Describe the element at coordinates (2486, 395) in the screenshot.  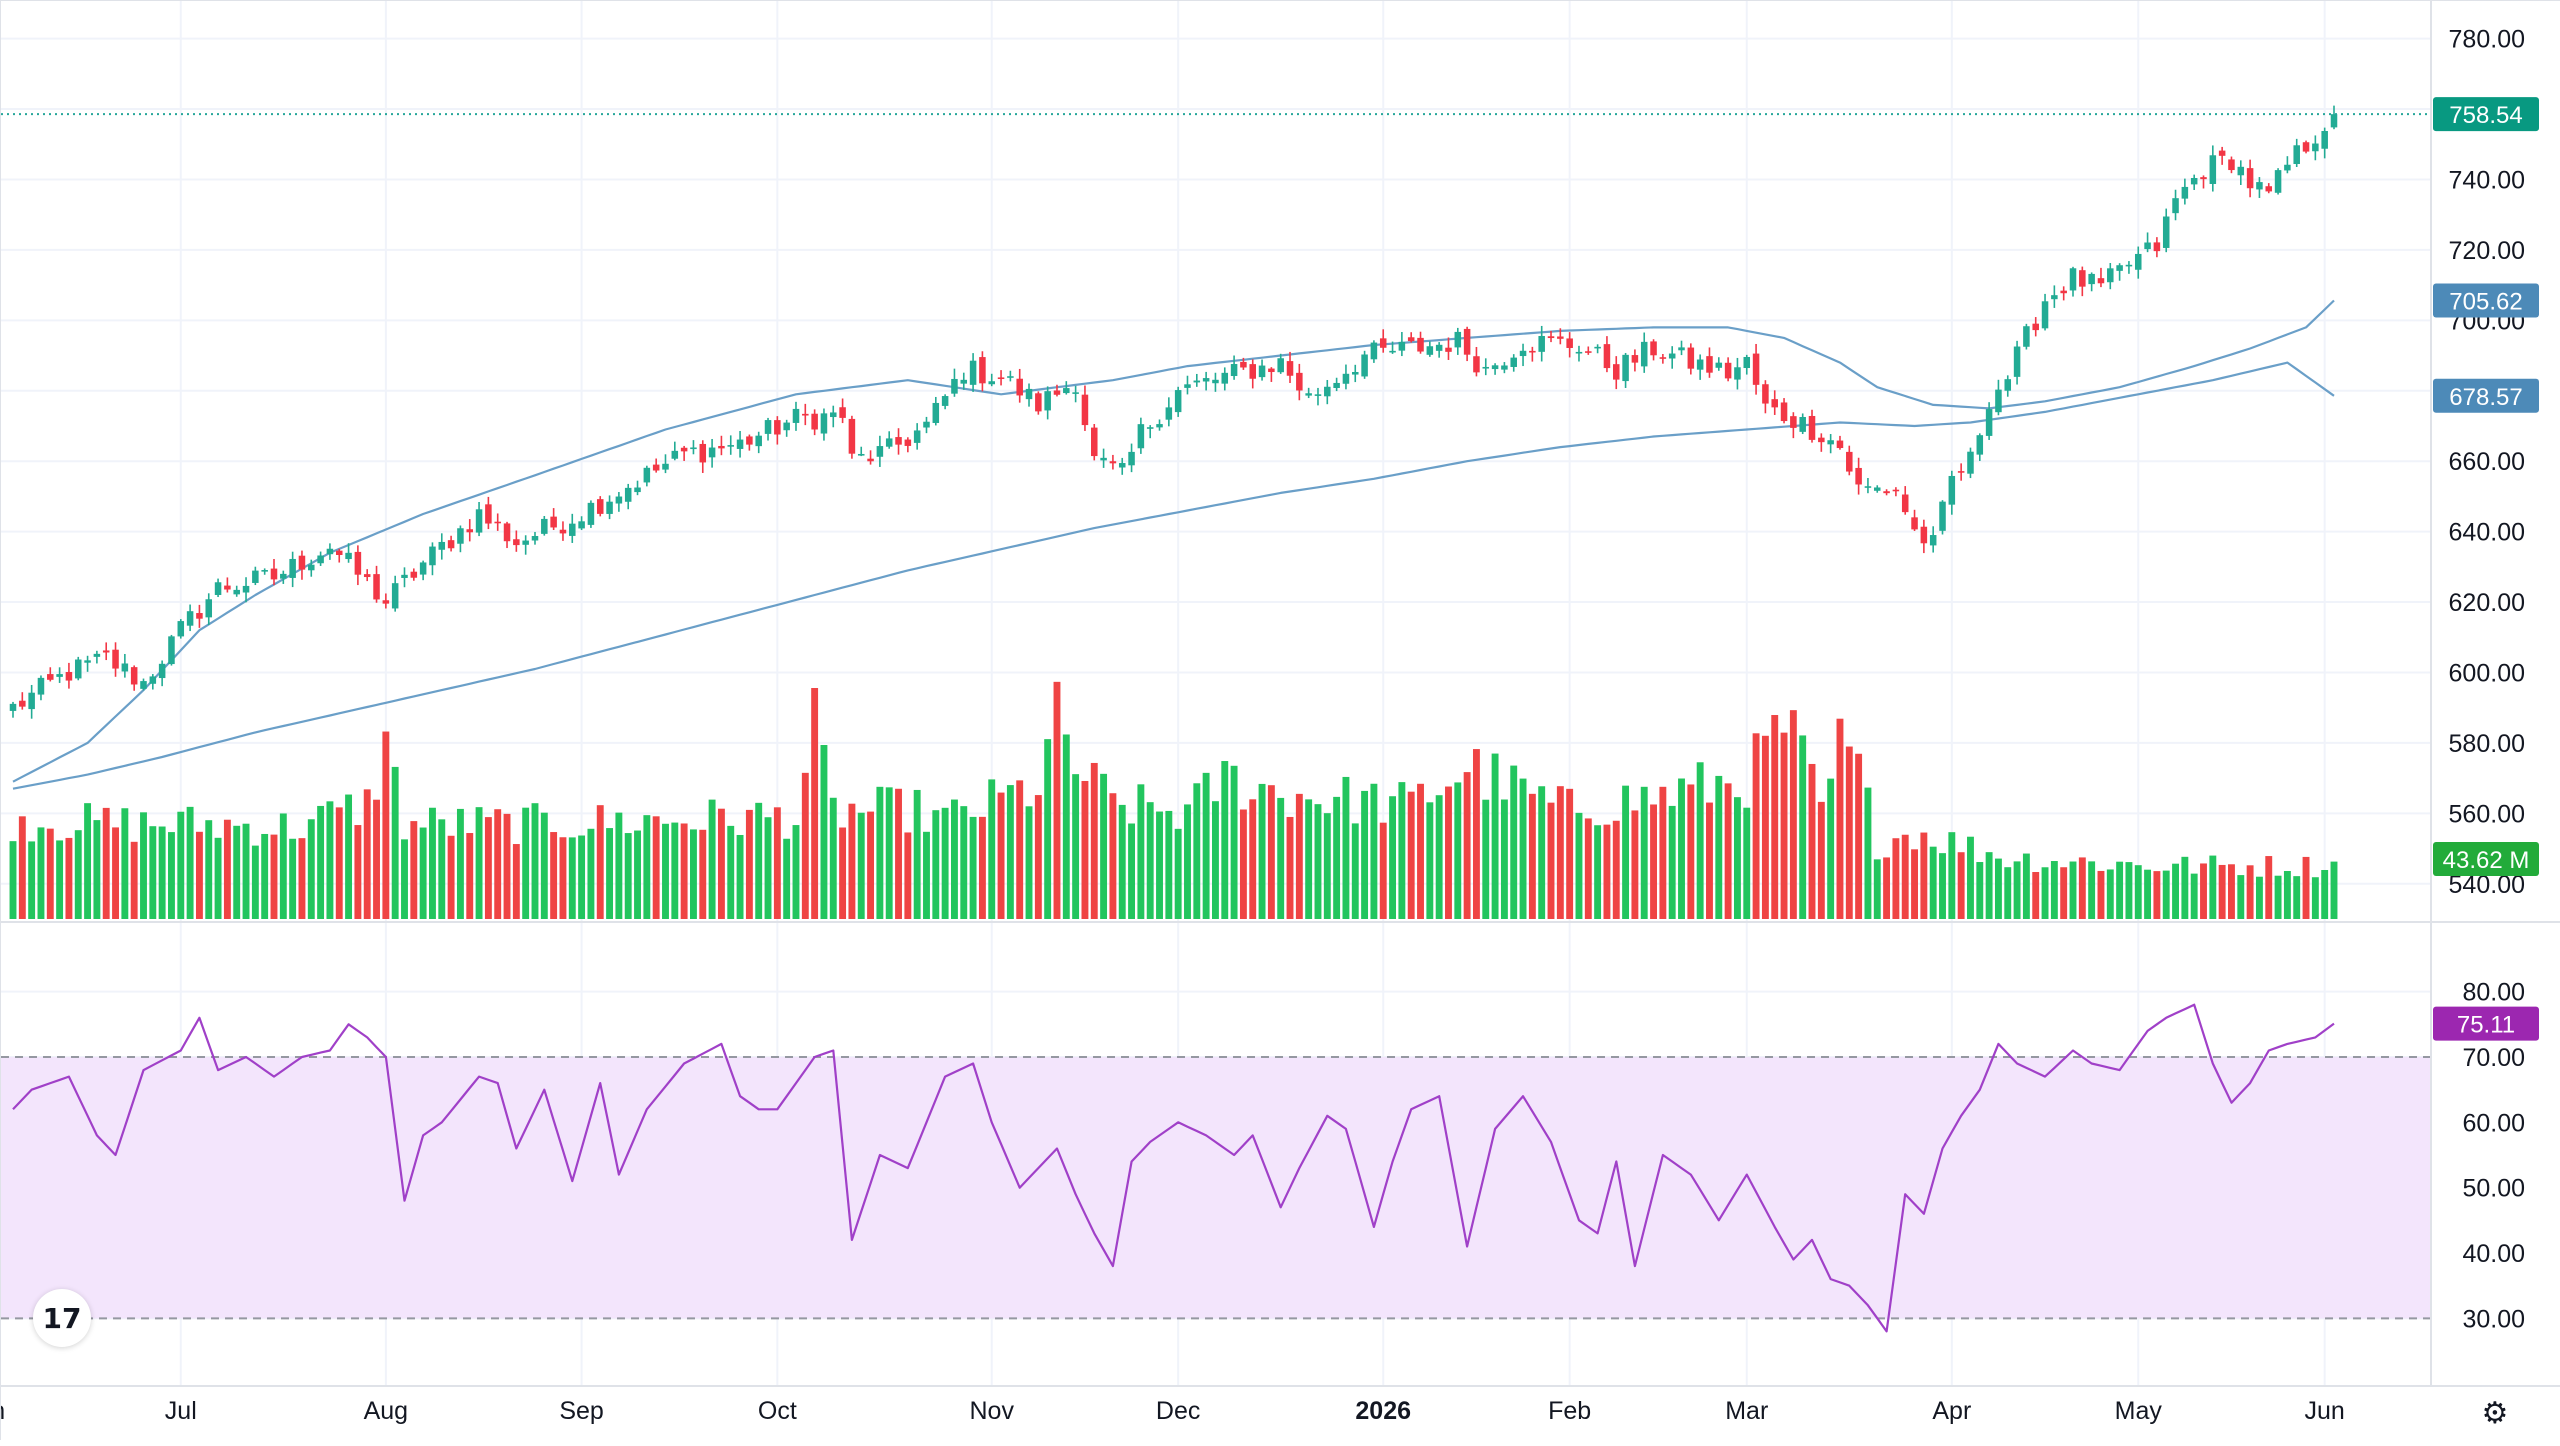
I see `ma-slow-badge-bg` at that location.